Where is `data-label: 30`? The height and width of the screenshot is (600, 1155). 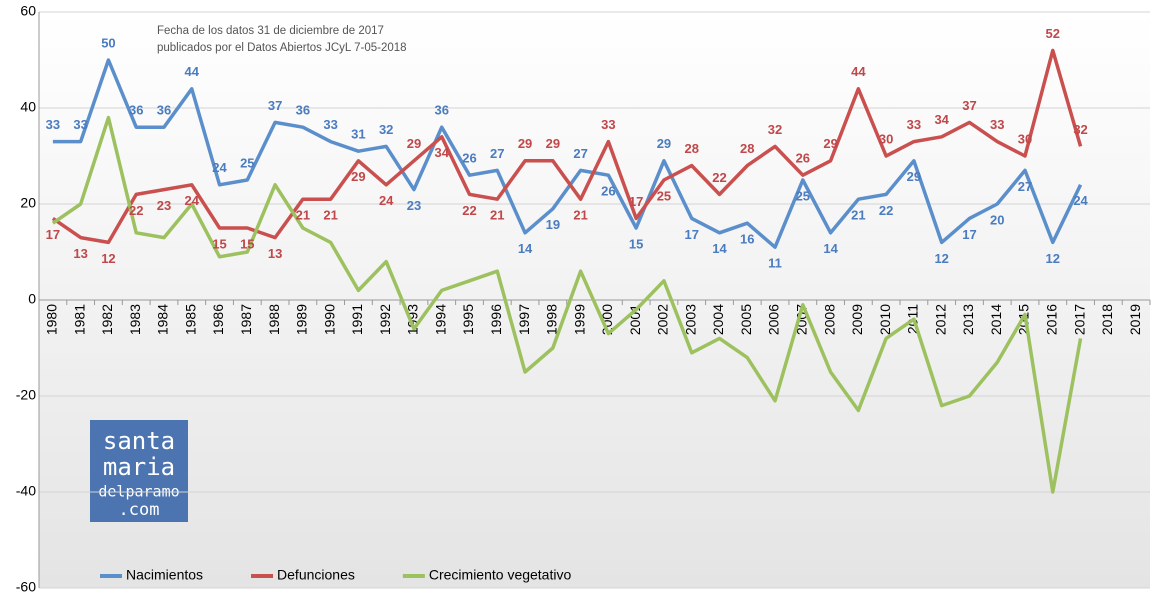 data-label: 30 is located at coordinates (886, 138).